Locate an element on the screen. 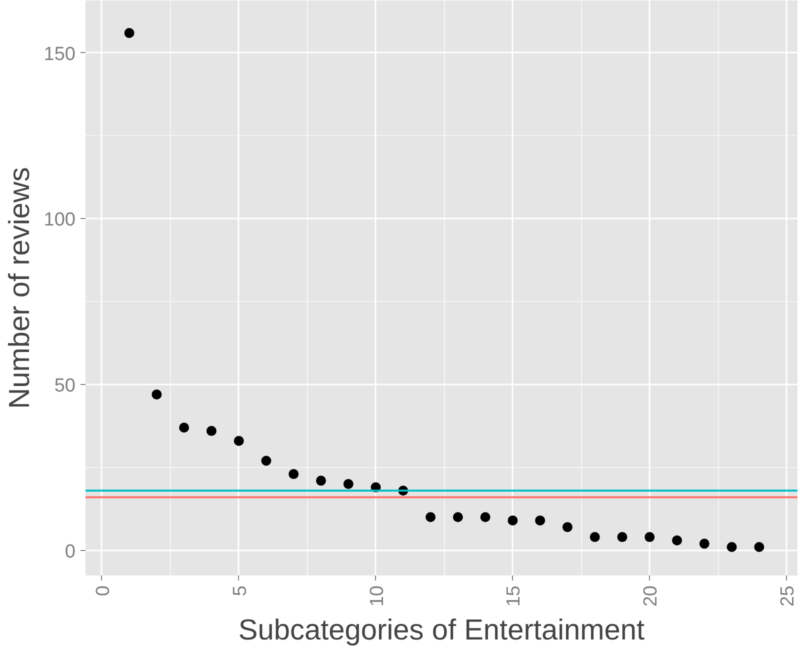 The width and height of the screenshot is (800, 649). y-tick-label: 50 is located at coordinates (65, 385).